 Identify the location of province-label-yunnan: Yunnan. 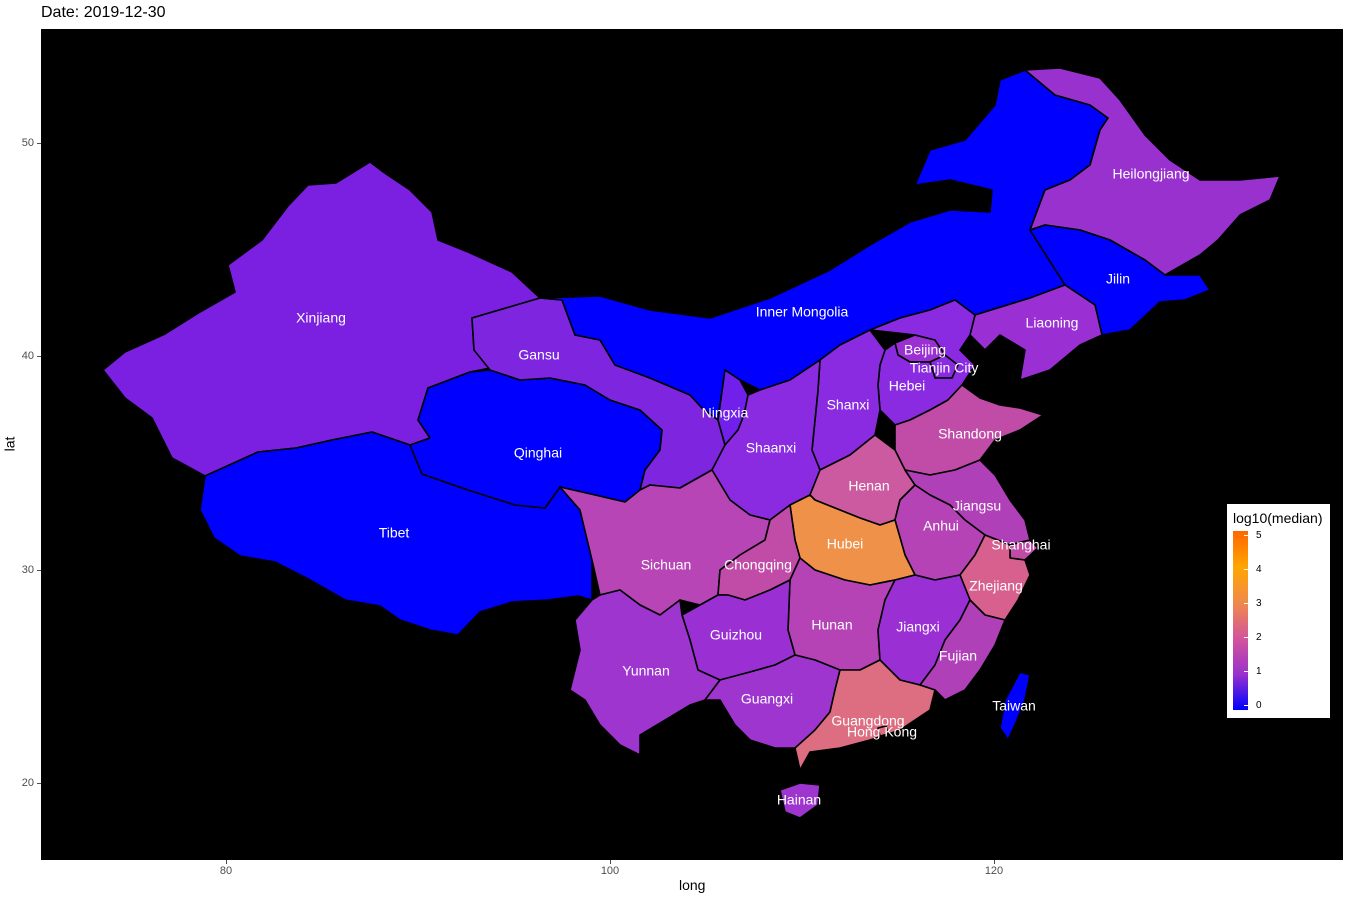
(646, 671).